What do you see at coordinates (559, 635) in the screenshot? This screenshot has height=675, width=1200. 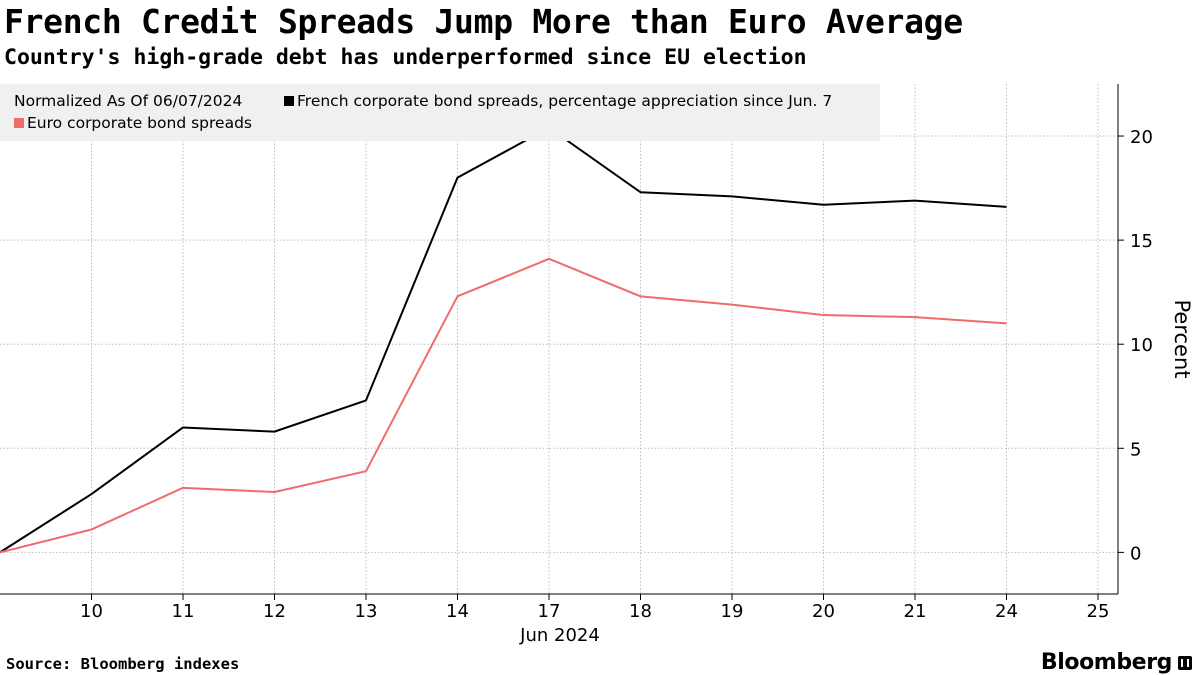 I see `x-axis-title: Jun 2024` at bounding box center [559, 635].